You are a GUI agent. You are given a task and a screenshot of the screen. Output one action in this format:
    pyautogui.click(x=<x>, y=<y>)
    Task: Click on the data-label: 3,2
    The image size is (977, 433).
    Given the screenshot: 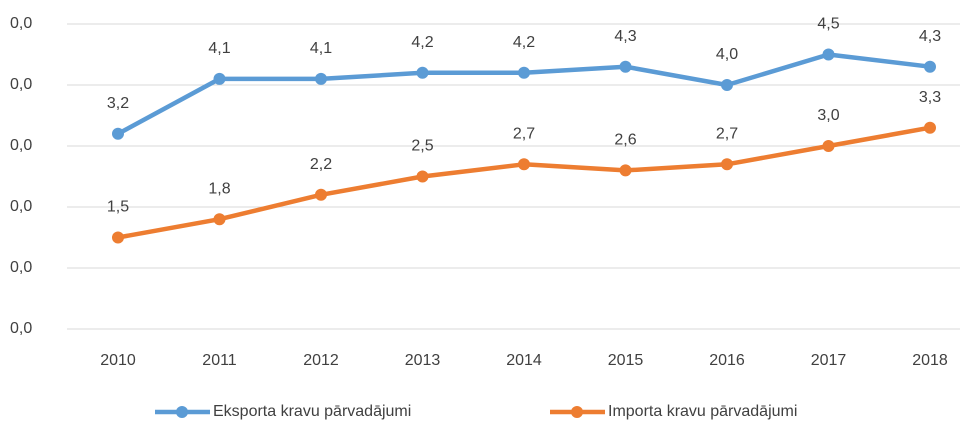 What is the action you would take?
    pyautogui.click(x=118, y=103)
    